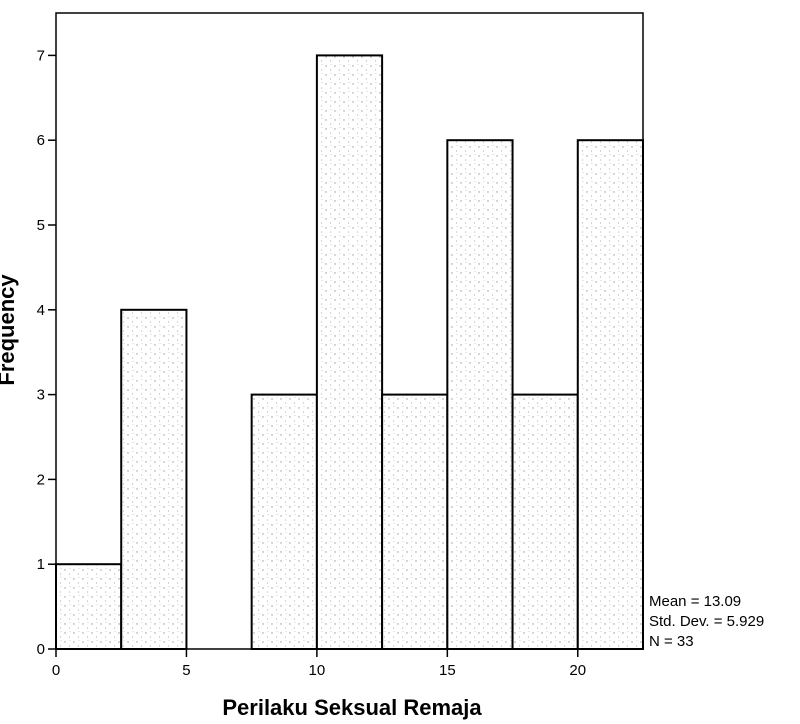 The width and height of the screenshot is (800, 724). What do you see at coordinates (41, 649) in the screenshot?
I see `y-tick-label: 0` at bounding box center [41, 649].